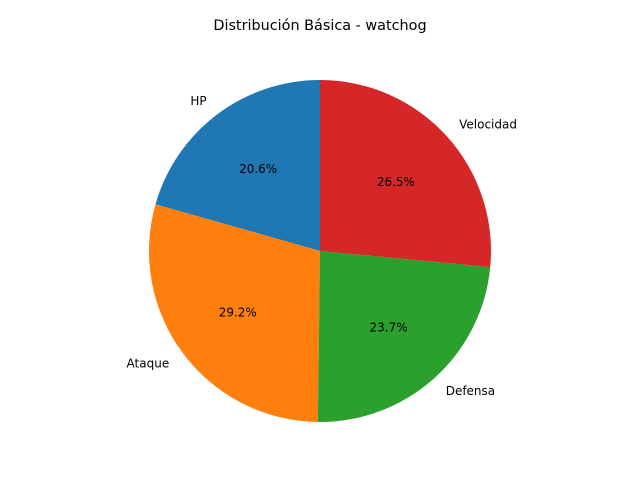 The image size is (640, 480). Describe the element at coordinates (470, 391) in the screenshot. I see `slice-label-defensa: Defensa` at that location.